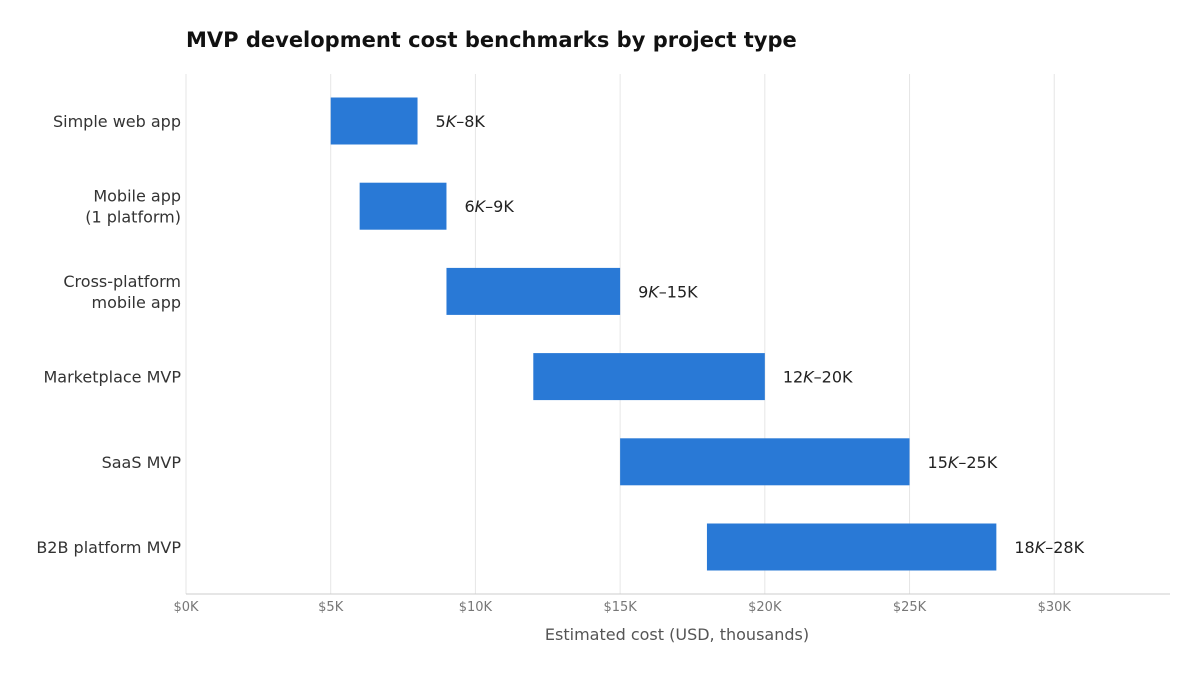 The image size is (1200, 675). I want to click on data-label: 5K–8K, so click(461, 121).